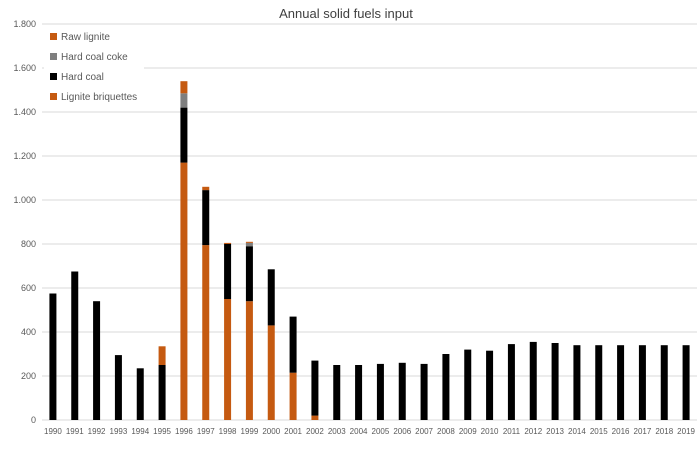 This screenshot has width=700, height=453. Describe the element at coordinates (184, 431) in the screenshot. I see `x-tick-label: 1996` at that location.